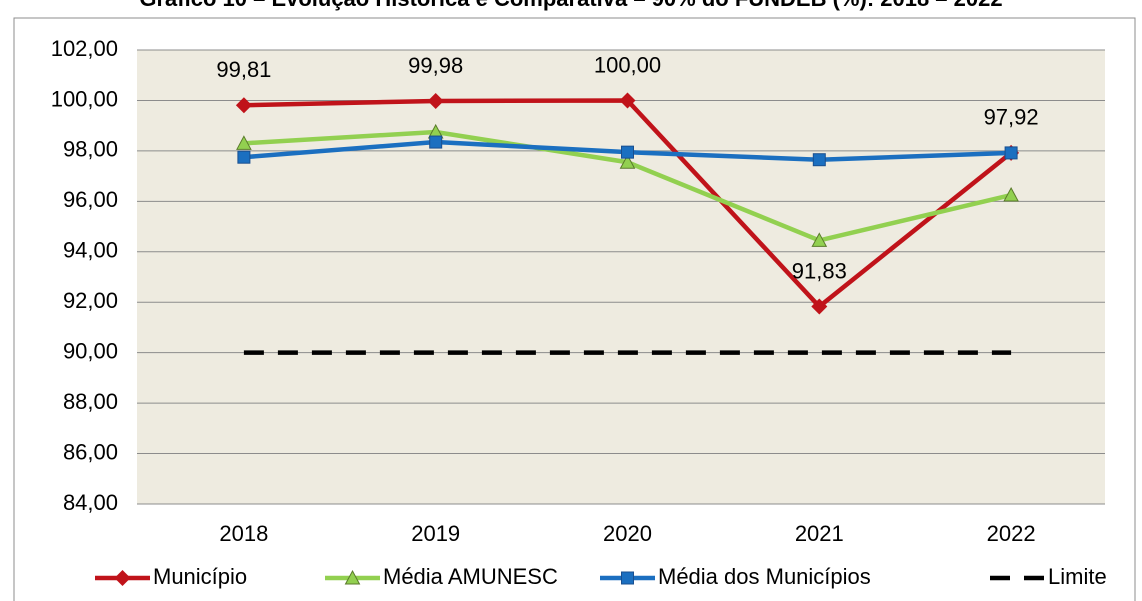  What do you see at coordinates (84, 48) in the screenshot?
I see `y-tick-label: 102,00` at bounding box center [84, 48].